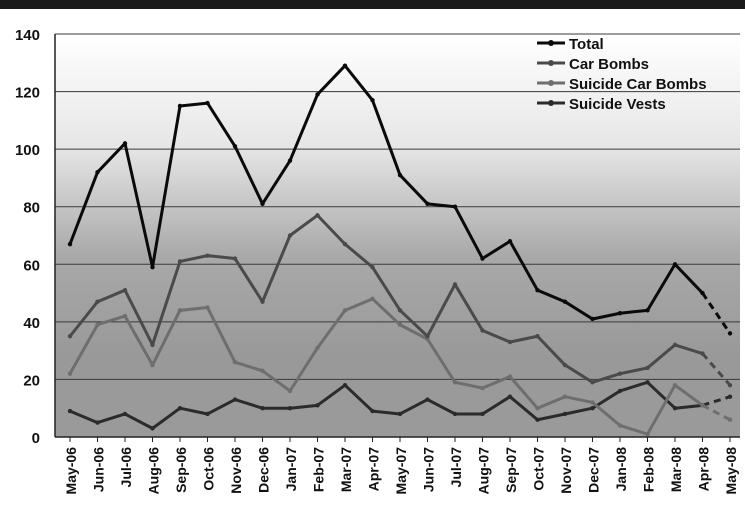 The height and width of the screenshot is (518, 745). Describe the element at coordinates (586, 44) in the screenshot. I see `legend-label: Total` at that location.